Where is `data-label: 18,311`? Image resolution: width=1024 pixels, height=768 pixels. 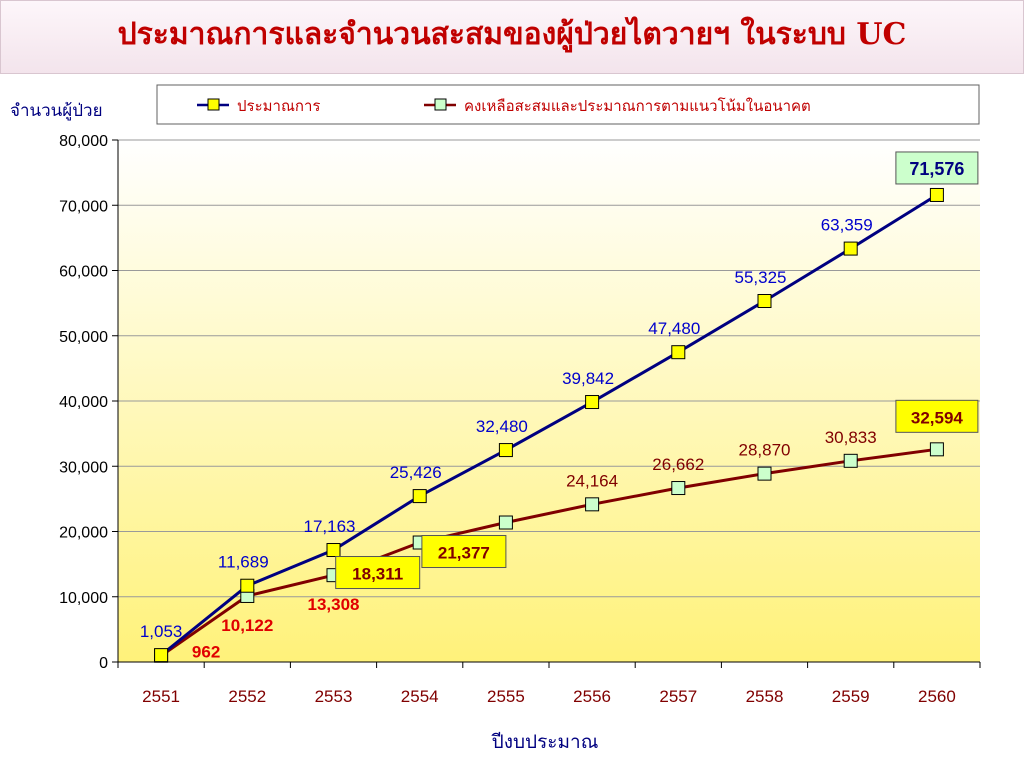 data-label: 18,311 is located at coordinates (377, 574).